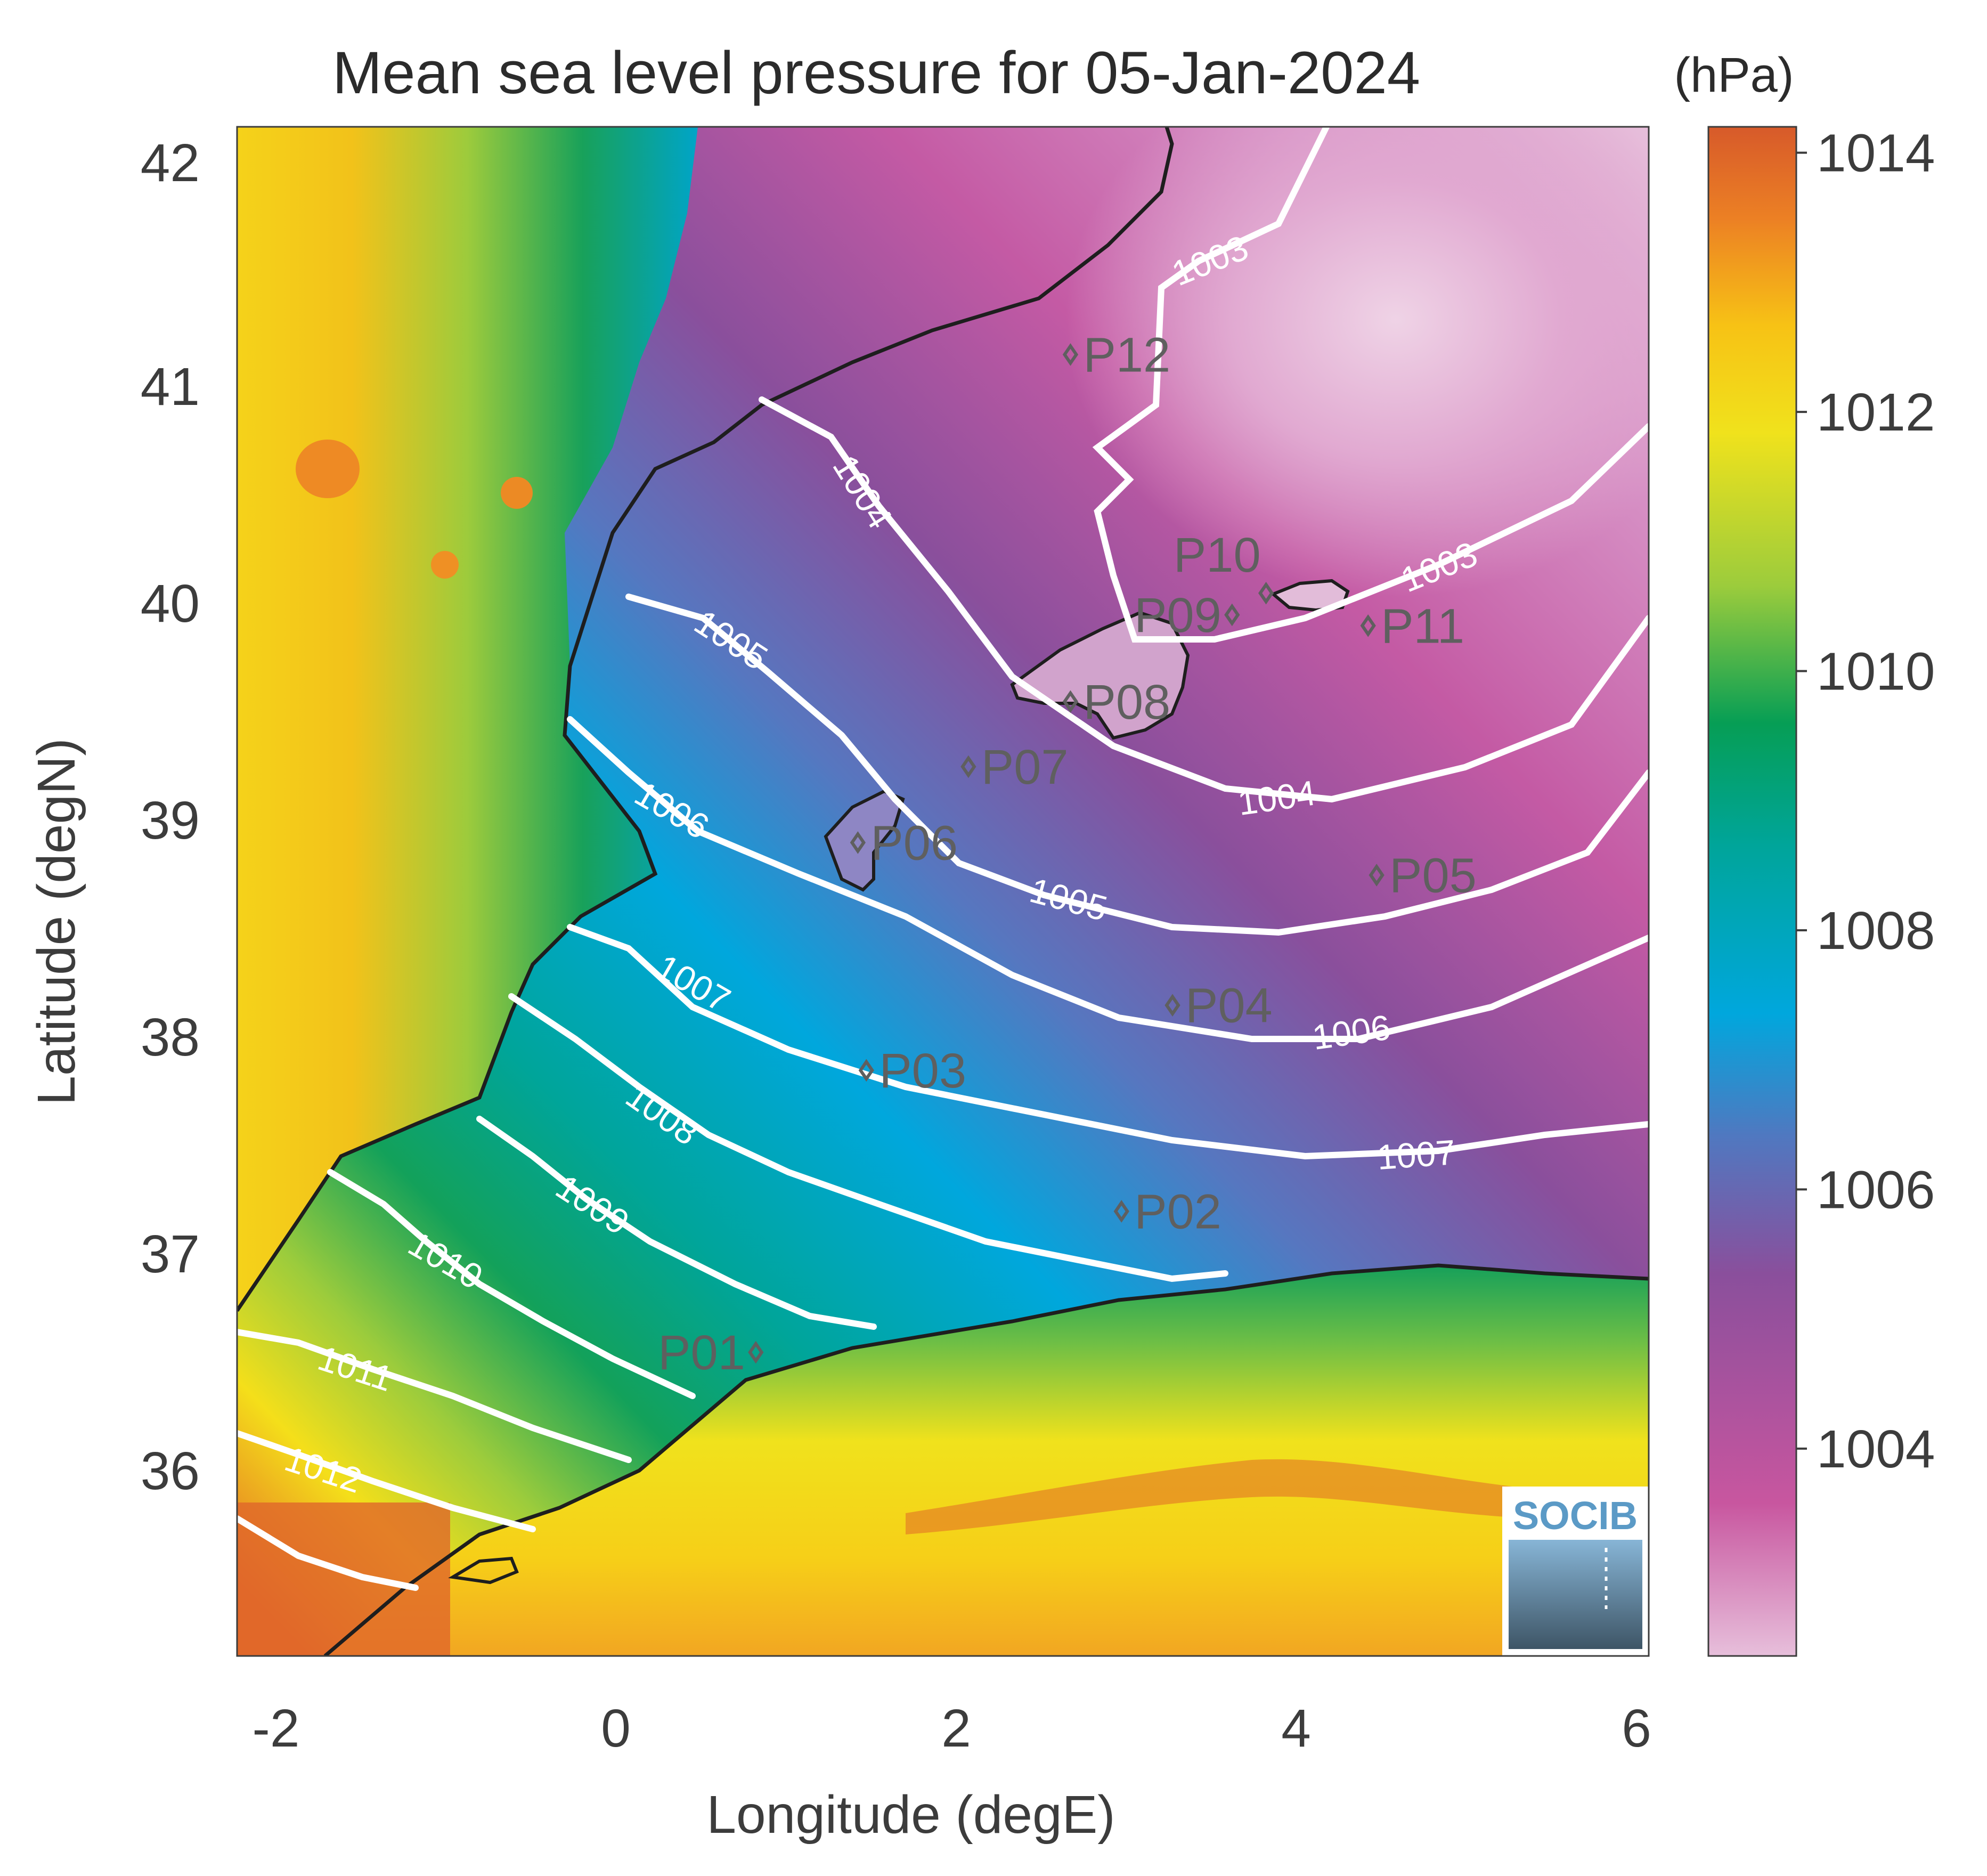 The height and width of the screenshot is (1876, 1987). I want to click on isobar-1003-west, so click(1370, 385).